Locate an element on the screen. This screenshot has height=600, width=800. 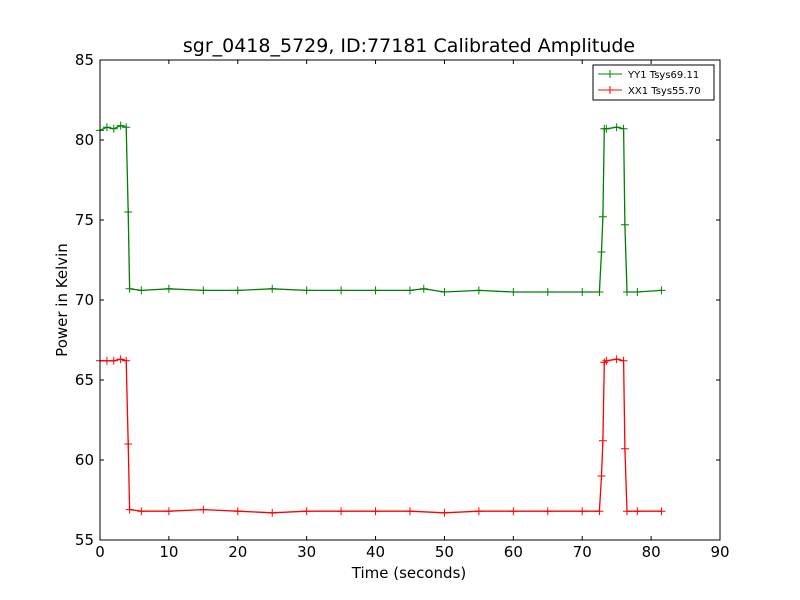
y-tick-label: 60 is located at coordinates (84, 460).